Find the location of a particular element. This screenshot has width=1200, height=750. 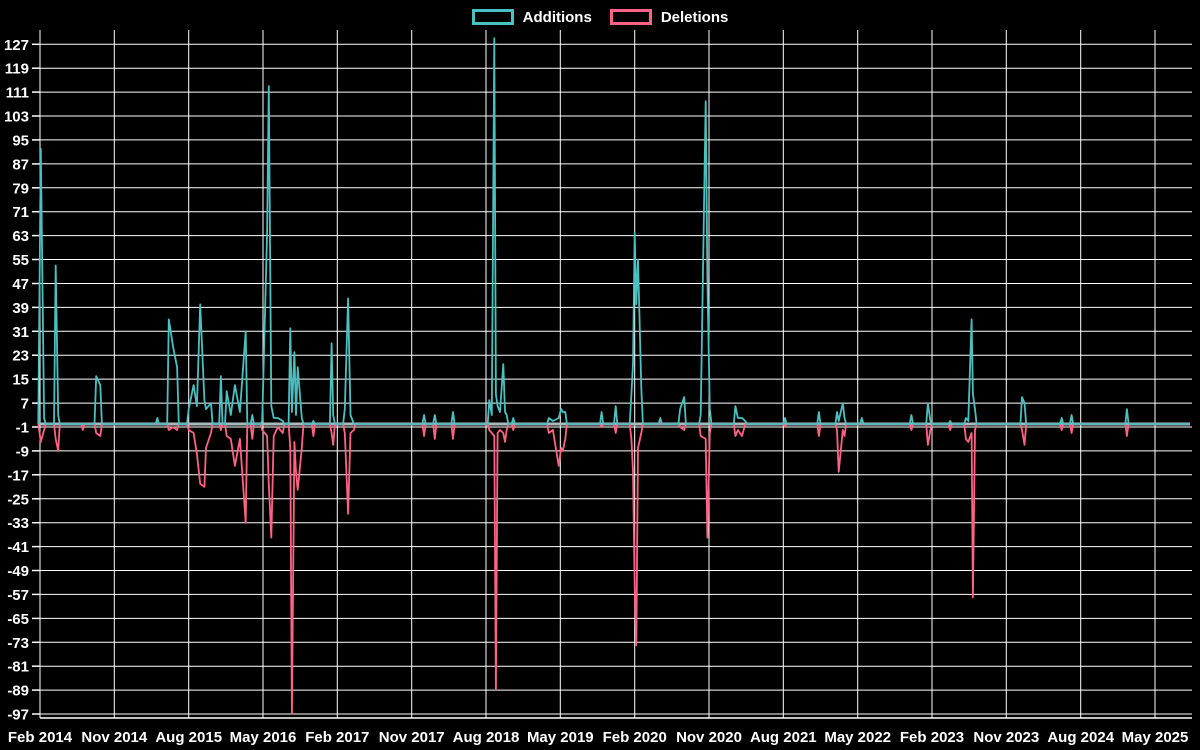

axis-tick-marks is located at coordinates (36, 379).